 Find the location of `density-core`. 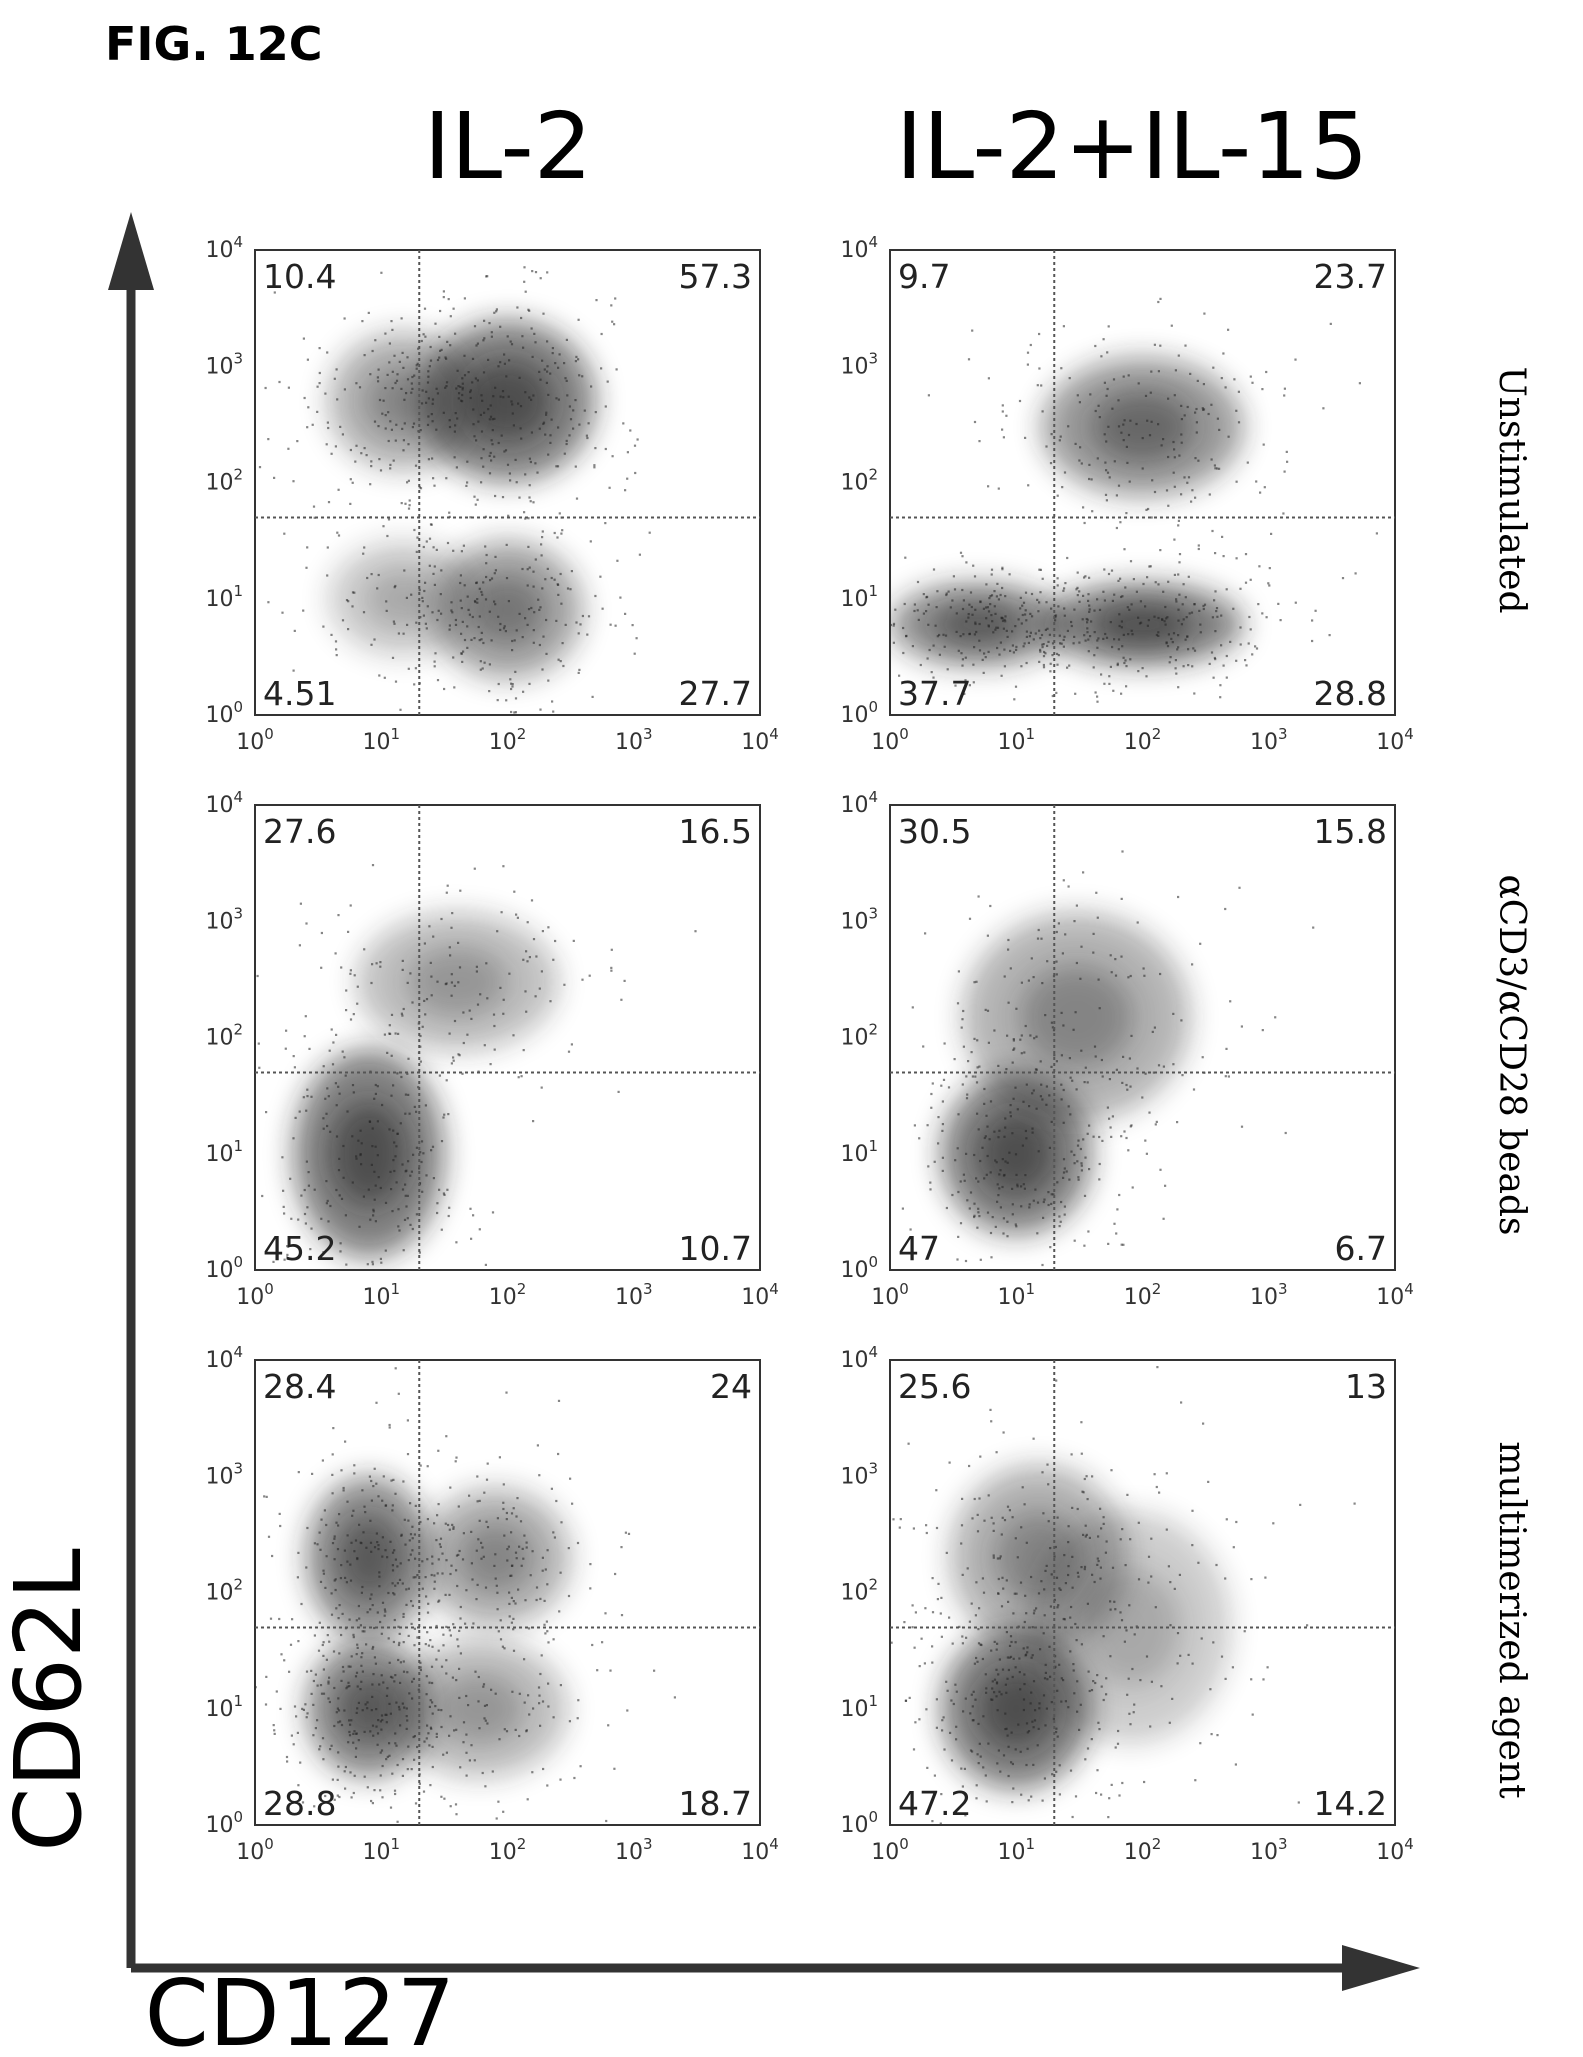

density-core is located at coordinates (403, 401).